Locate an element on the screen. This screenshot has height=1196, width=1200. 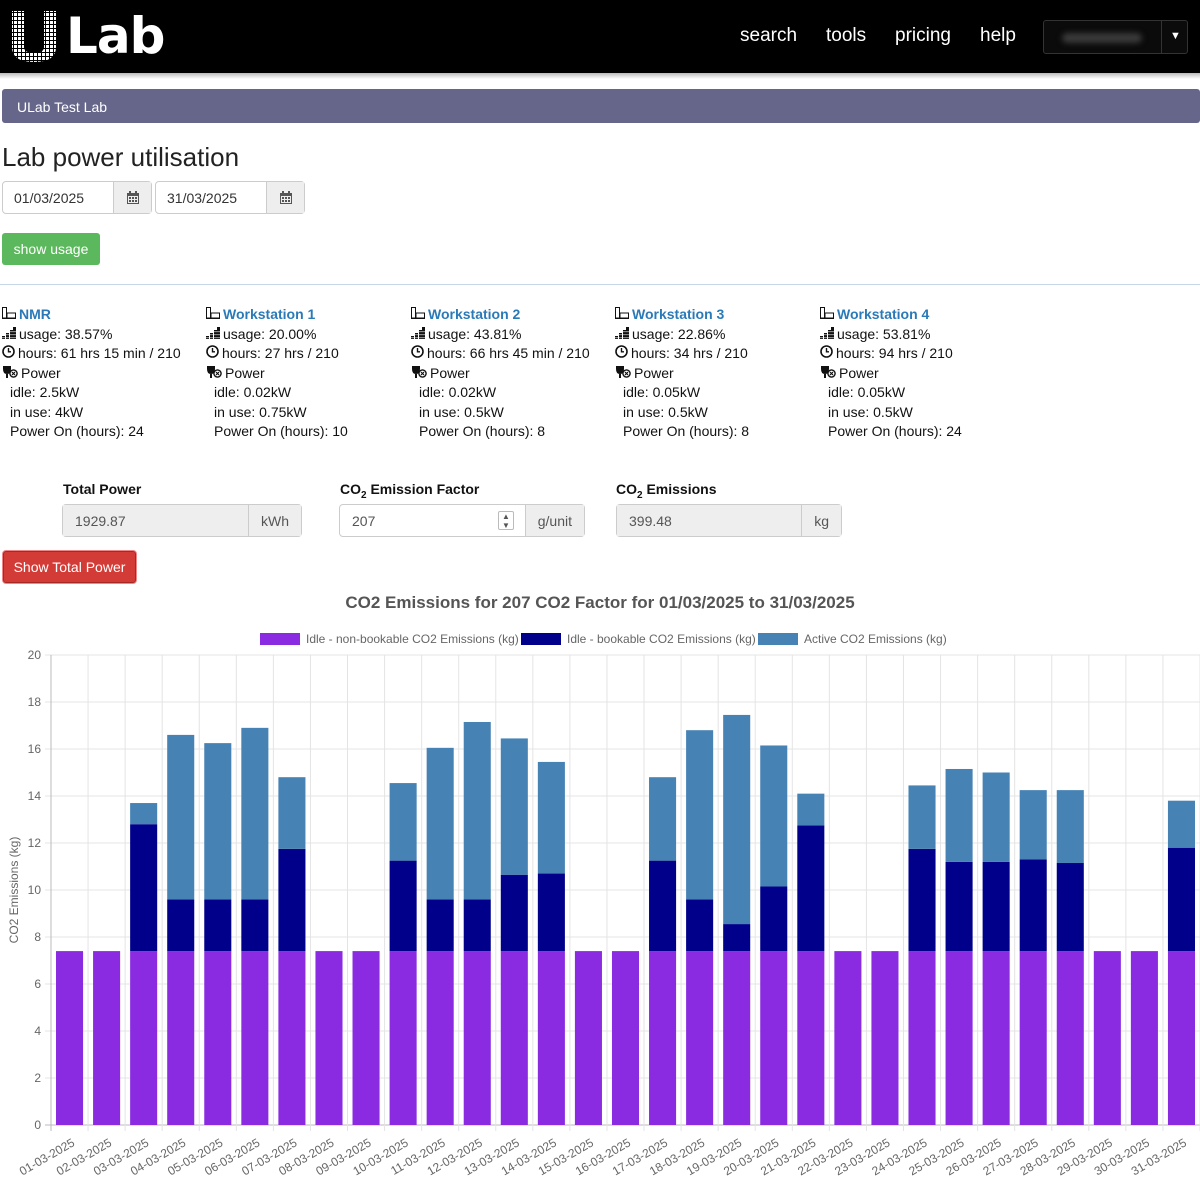
emission-factor-input: 207 is located at coordinates (364, 521).